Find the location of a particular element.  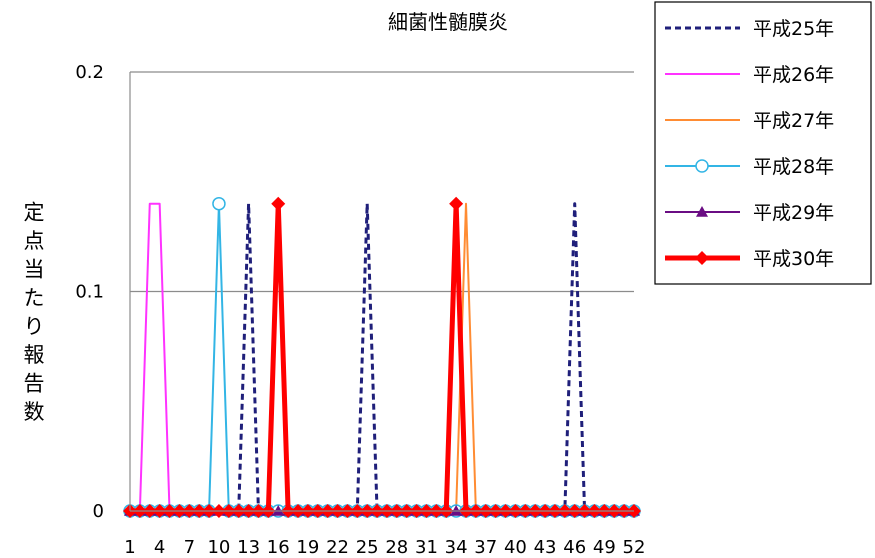

y-axis-label: 定点当たり報告数 is located at coordinates (34, 312).